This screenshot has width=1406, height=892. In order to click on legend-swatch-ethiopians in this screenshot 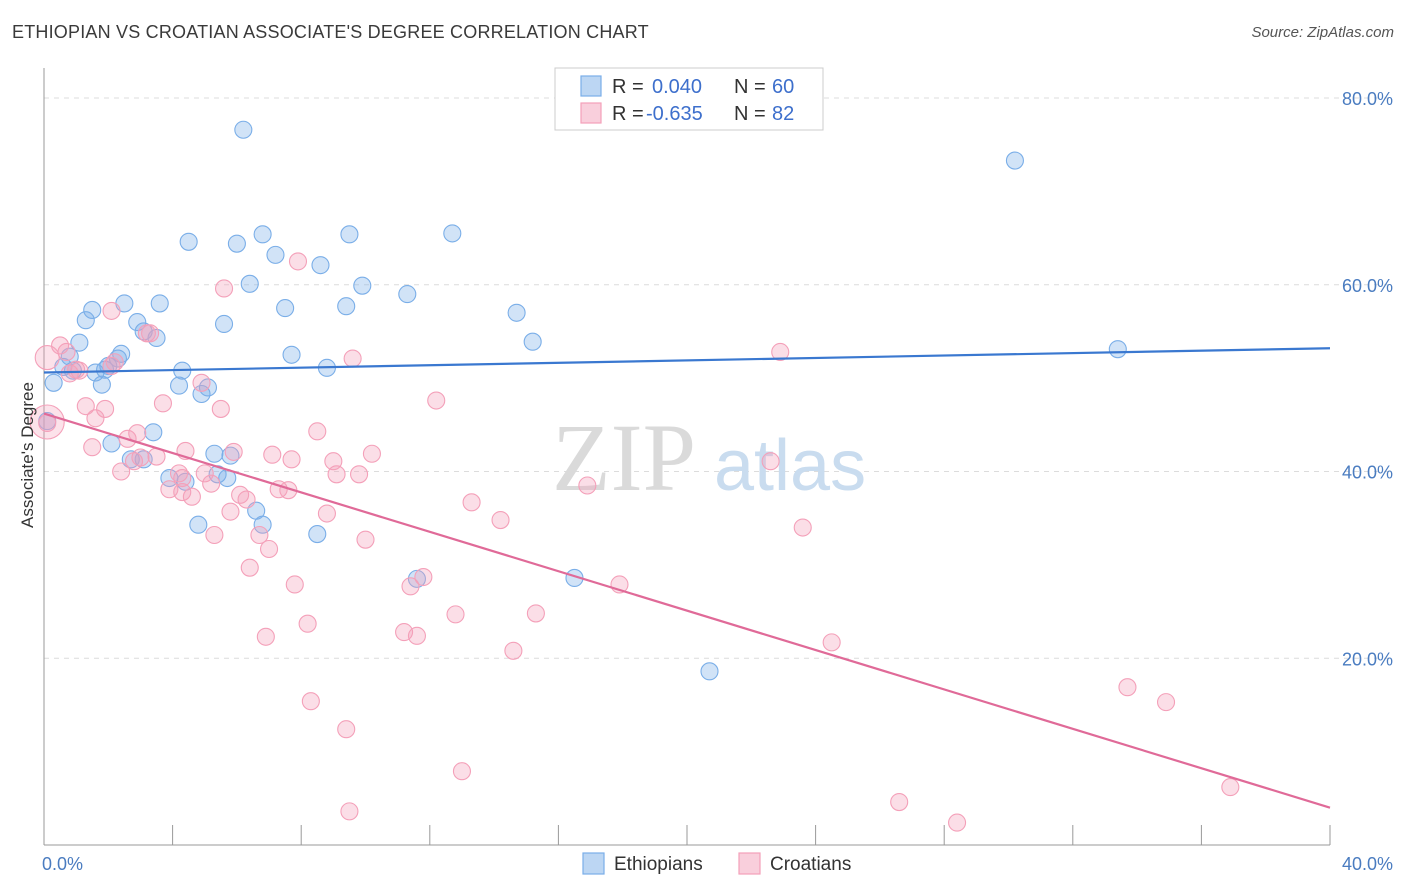, I will do `click(593, 863)`.